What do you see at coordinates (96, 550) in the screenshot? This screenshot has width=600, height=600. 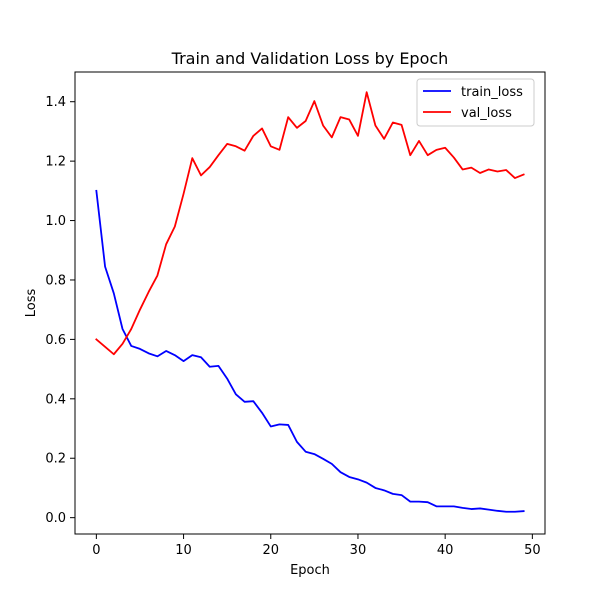 I see `x-tick-label: 0` at bounding box center [96, 550].